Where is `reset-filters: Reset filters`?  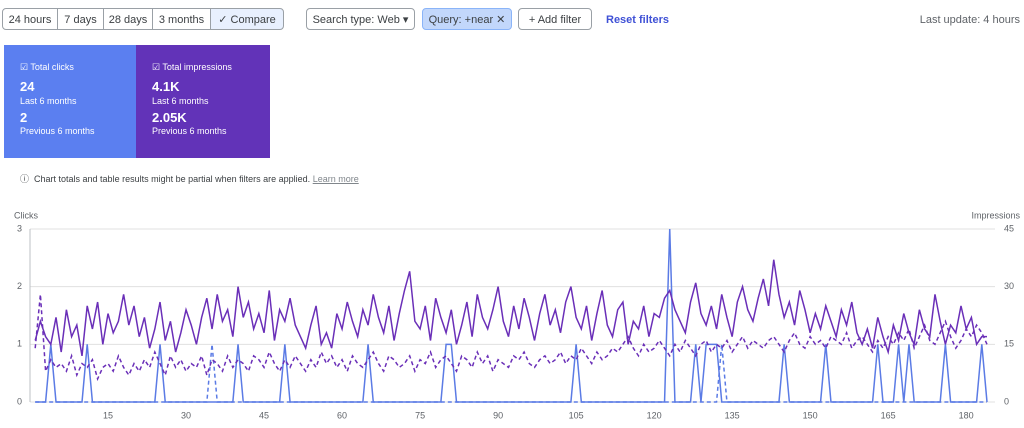 reset-filters: Reset filters is located at coordinates (637, 20).